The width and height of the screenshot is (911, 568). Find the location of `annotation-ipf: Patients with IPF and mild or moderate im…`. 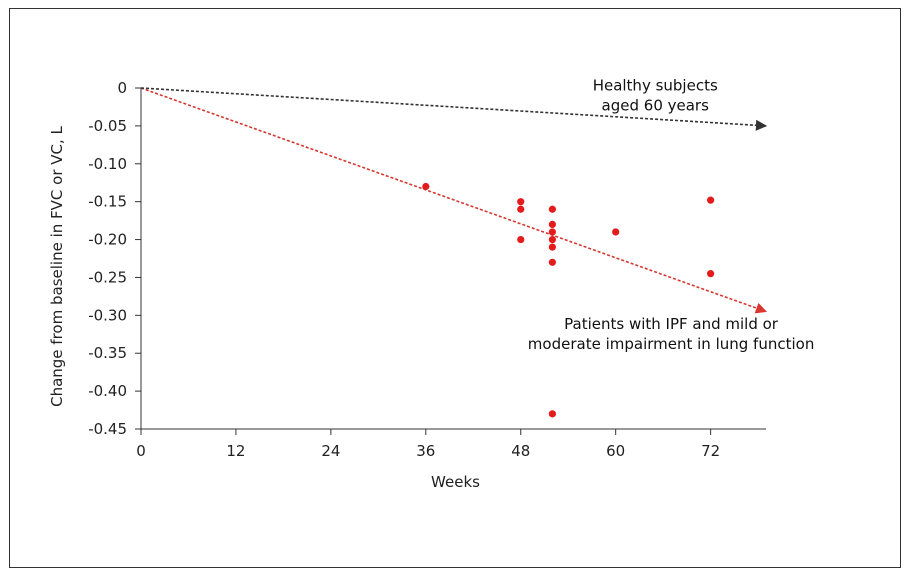

annotation-ipf: Patients with IPF and mild or moderate im… is located at coordinates (671, 334).